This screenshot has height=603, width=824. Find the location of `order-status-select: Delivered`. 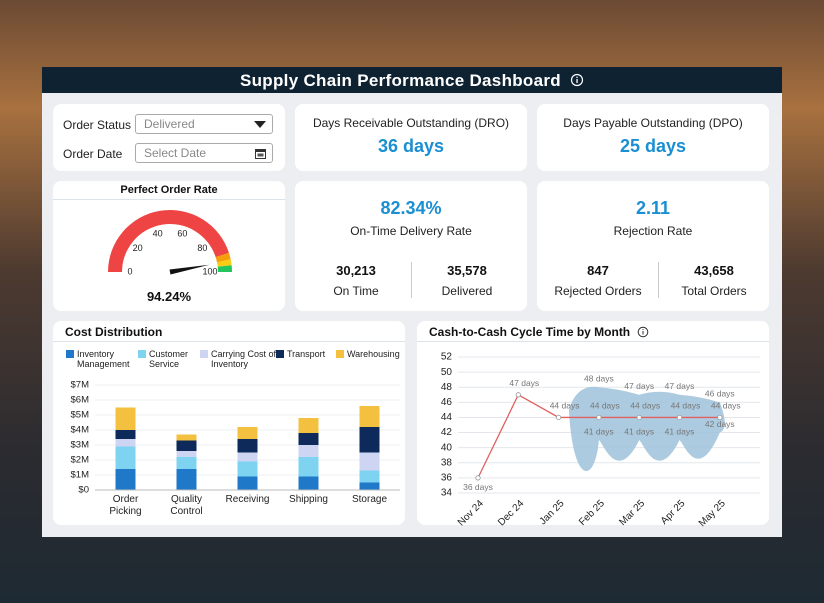

order-status-select: Delivered is located at coordinates (204, 124).